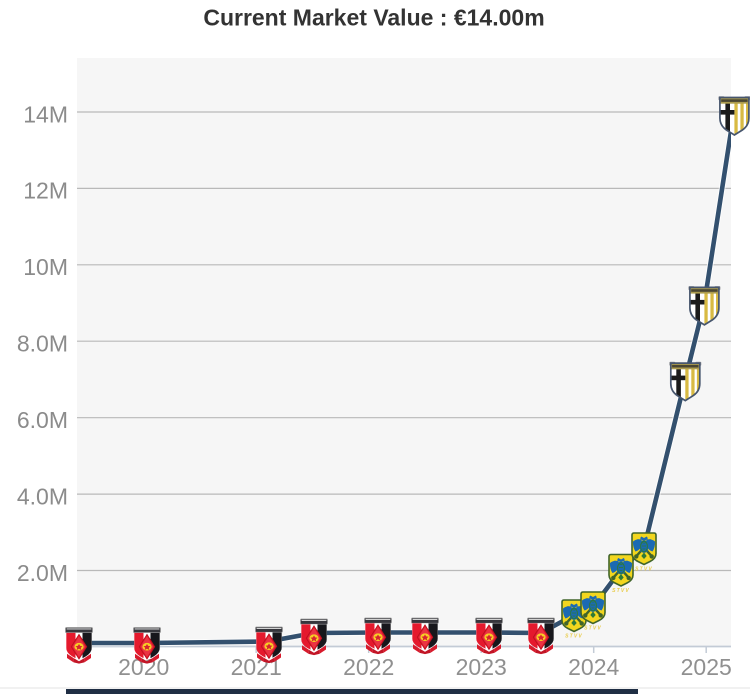 The image size is (750, 699). What do you see at coordinates (42, 496) in the screenshot?
I see `svg-text: 4.0M` at bounding box center [42, 496].